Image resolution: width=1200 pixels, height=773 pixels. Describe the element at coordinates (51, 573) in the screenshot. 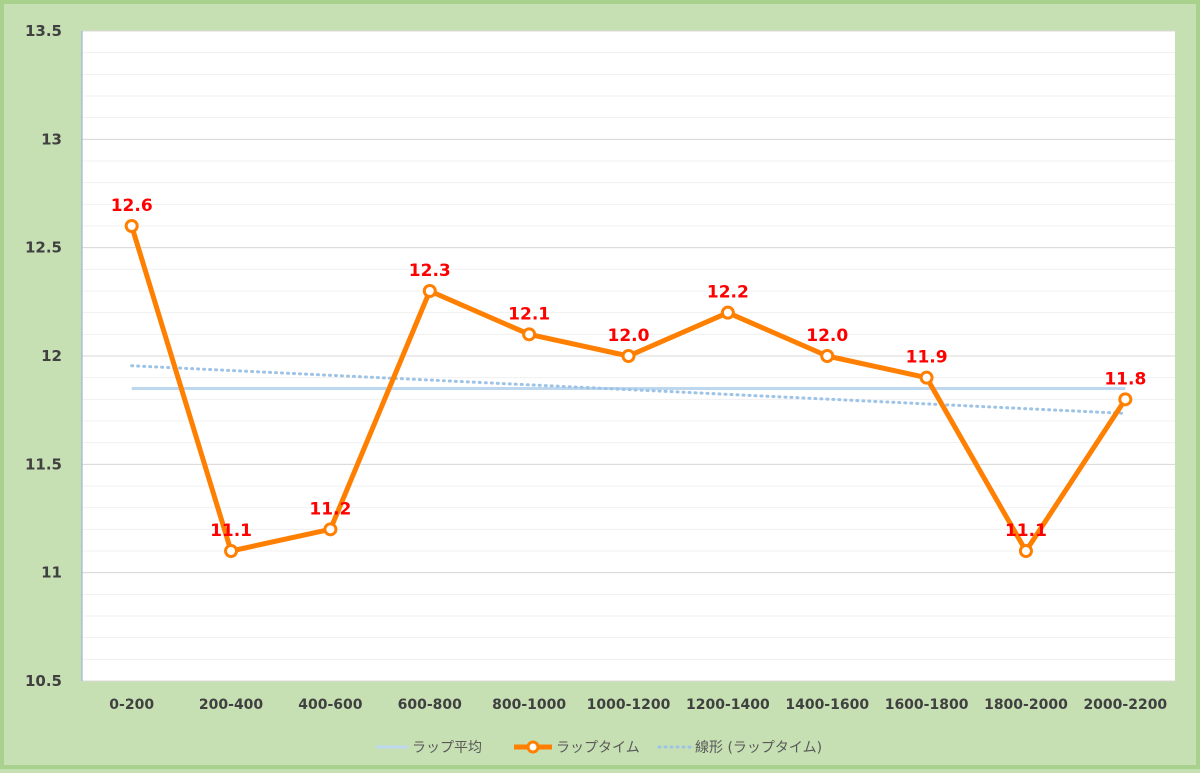

I see `y-tick-label: 11` at that location.